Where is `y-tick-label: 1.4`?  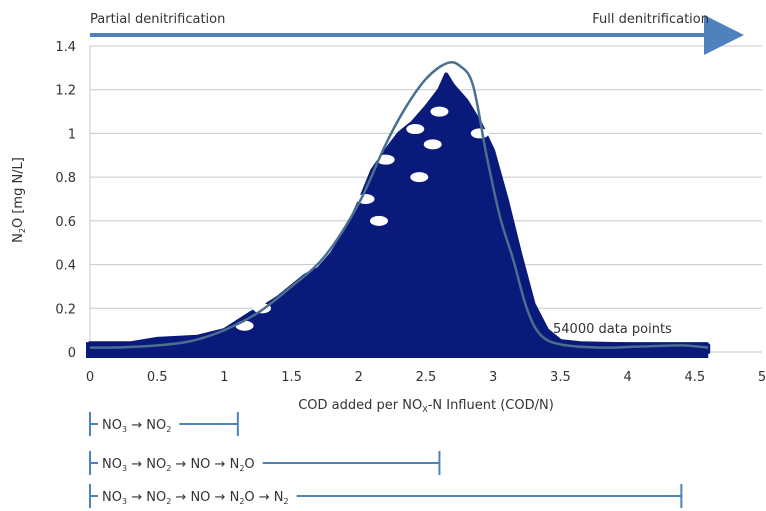
y-tick-label: 1.4 is located at coordinates (65, 47).